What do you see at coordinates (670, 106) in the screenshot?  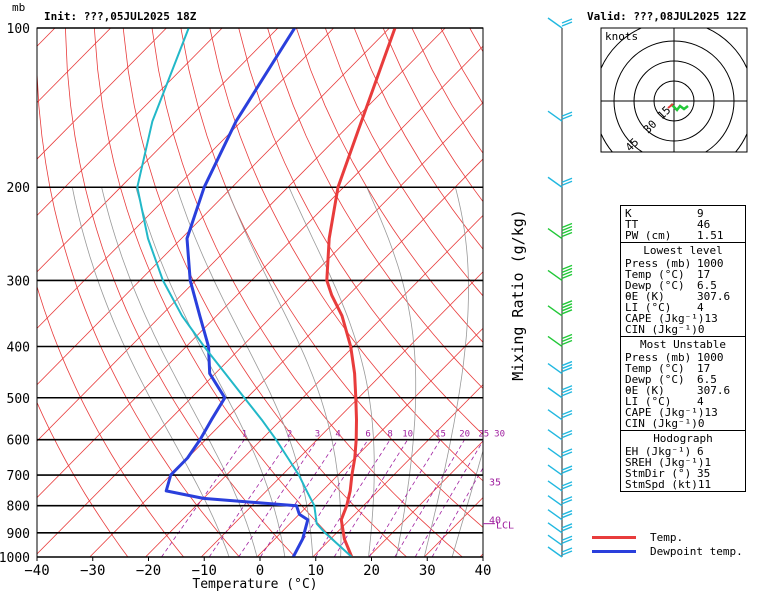 I see `hodograph-storm-motion` at bounding box center [670, 106].